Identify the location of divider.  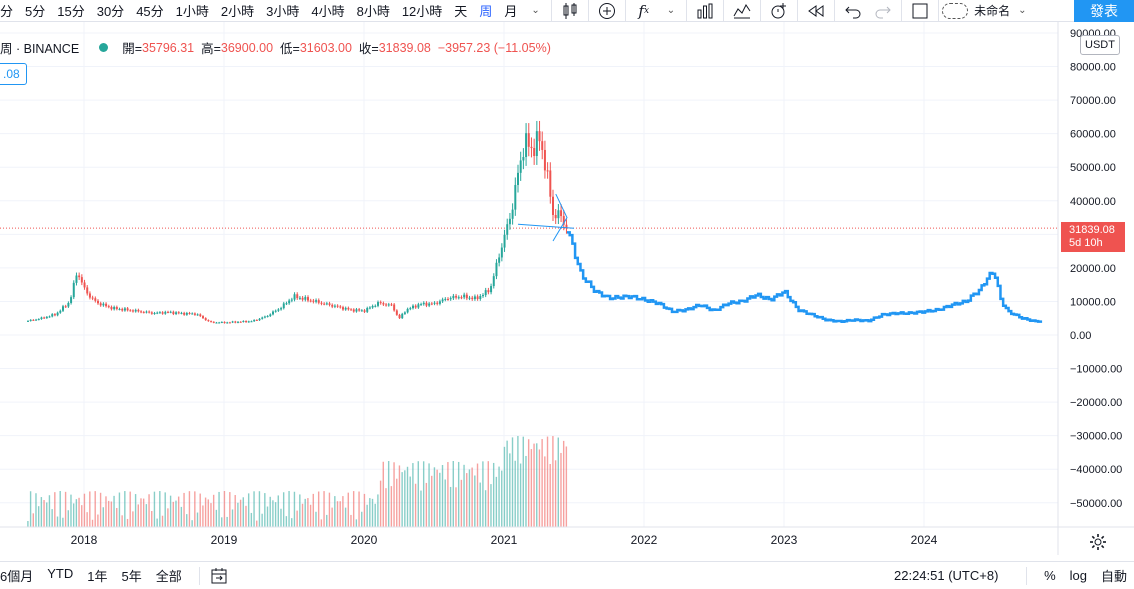
(199, 575).